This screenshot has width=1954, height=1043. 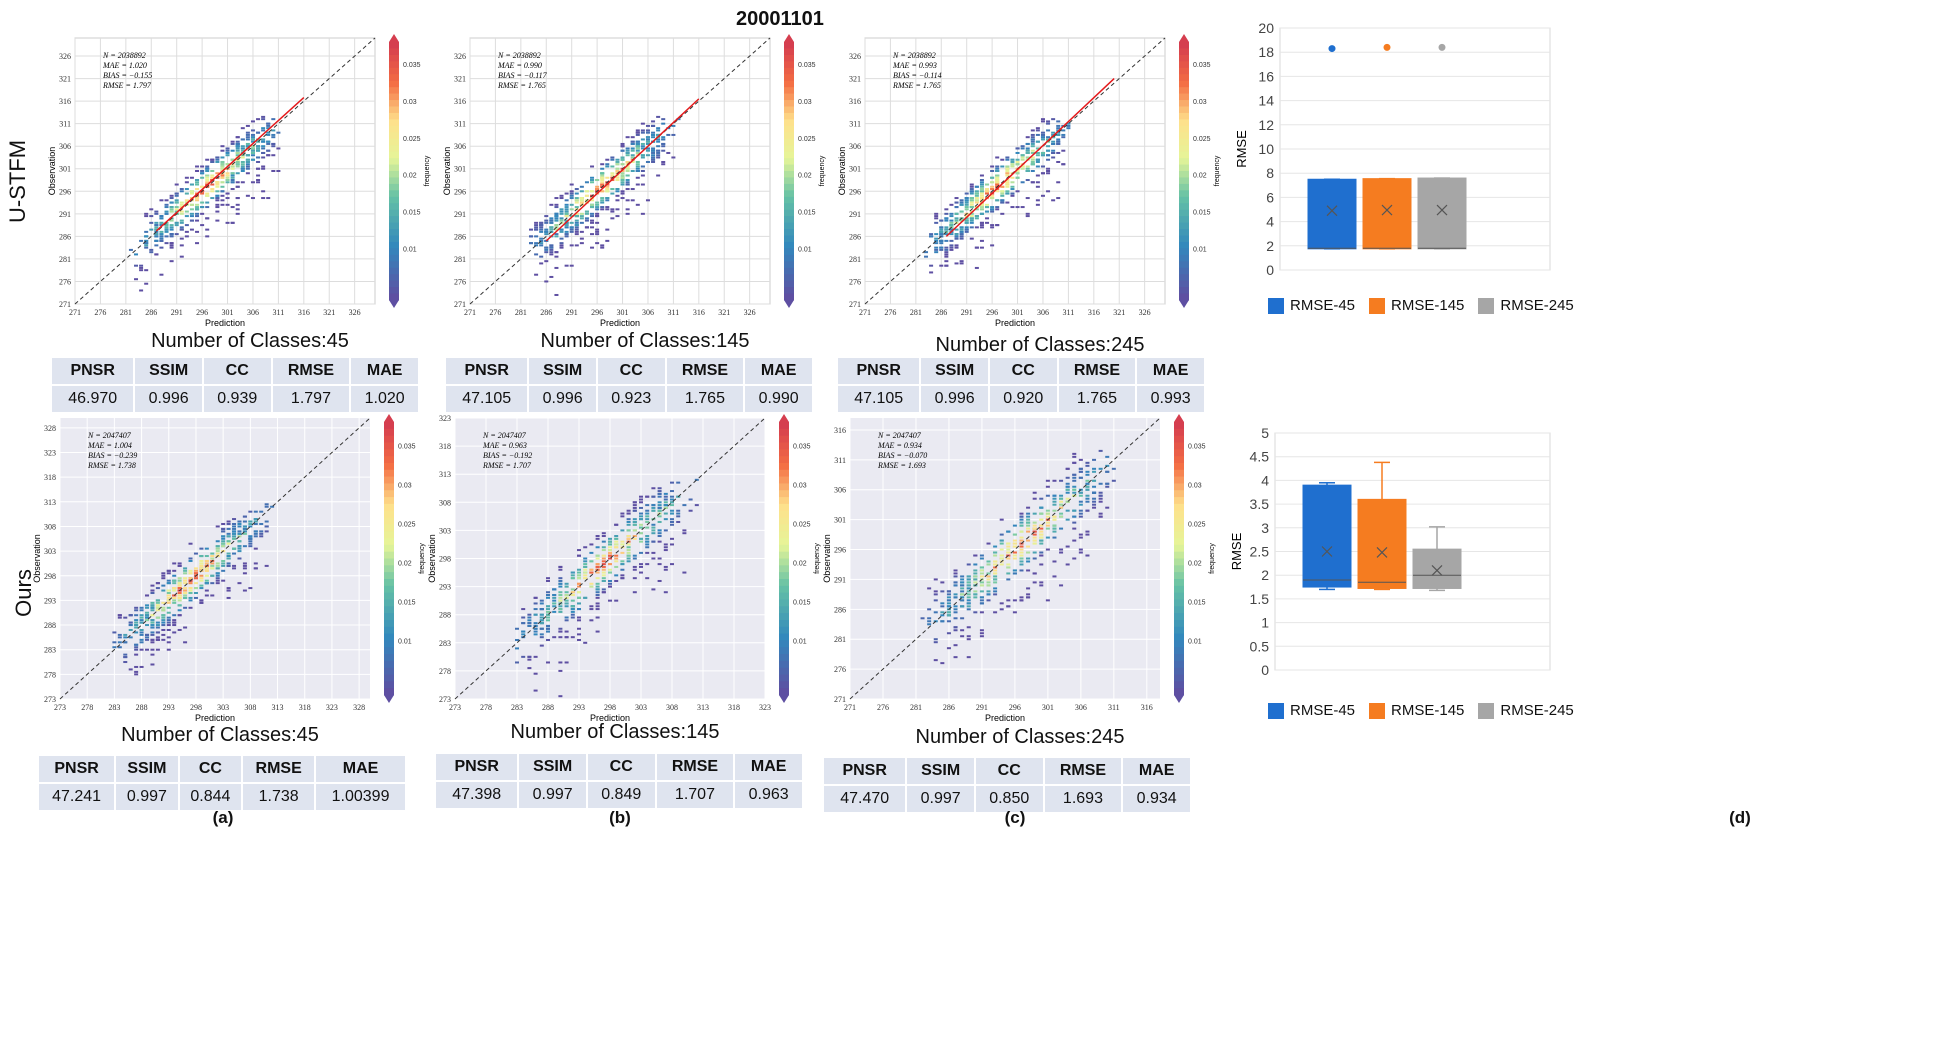 What do you see at coordinates (1740, 817) in the screenshot?
I see `panel-label-d: (d)` at bounding box center [1740, 817].